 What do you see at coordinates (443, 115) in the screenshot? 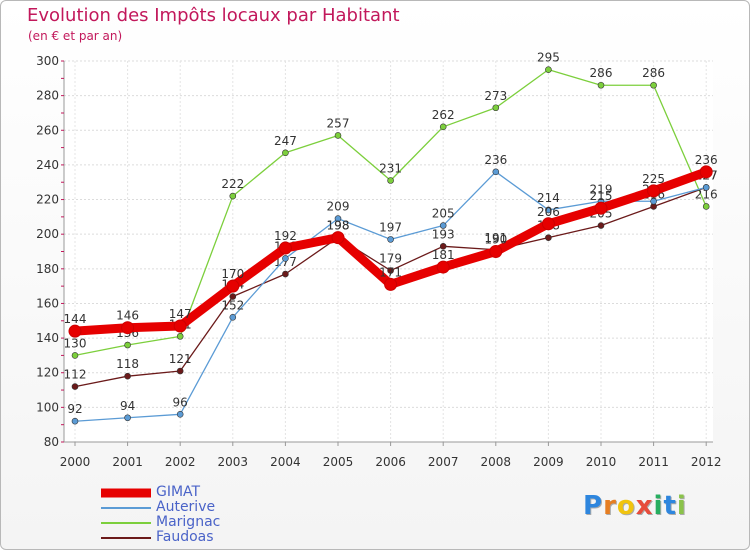
I see `data-label-marignac: 262` at bounding box center [443, 115].